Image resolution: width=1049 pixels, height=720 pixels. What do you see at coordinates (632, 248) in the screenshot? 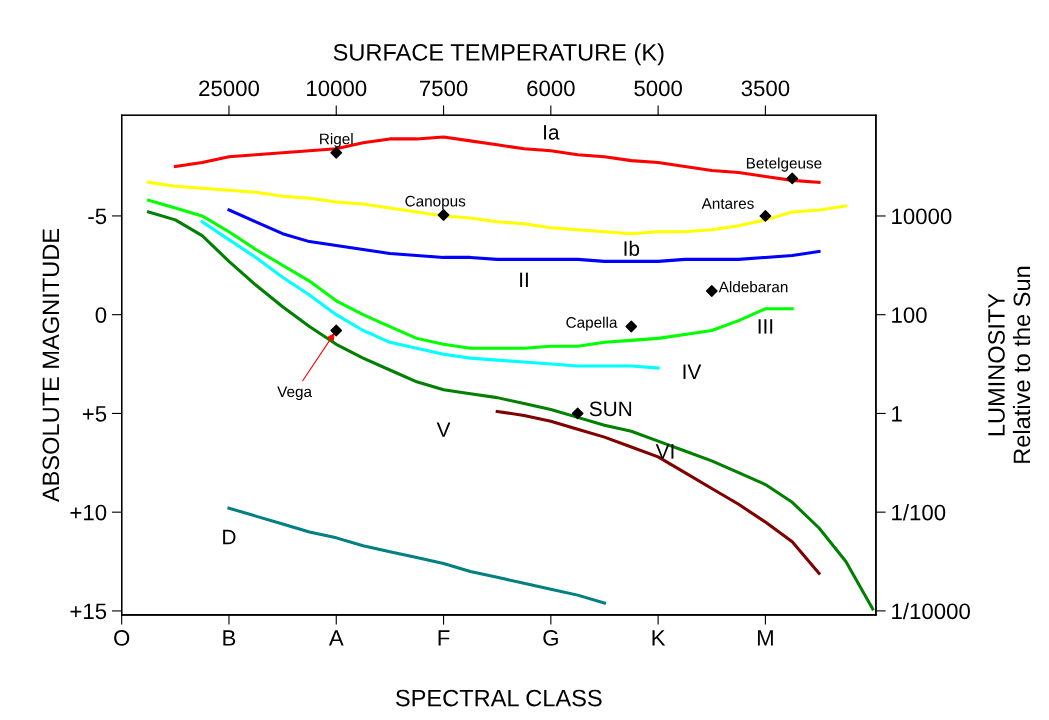
I see `series-label: Ib` at bounding box center [632, 248].